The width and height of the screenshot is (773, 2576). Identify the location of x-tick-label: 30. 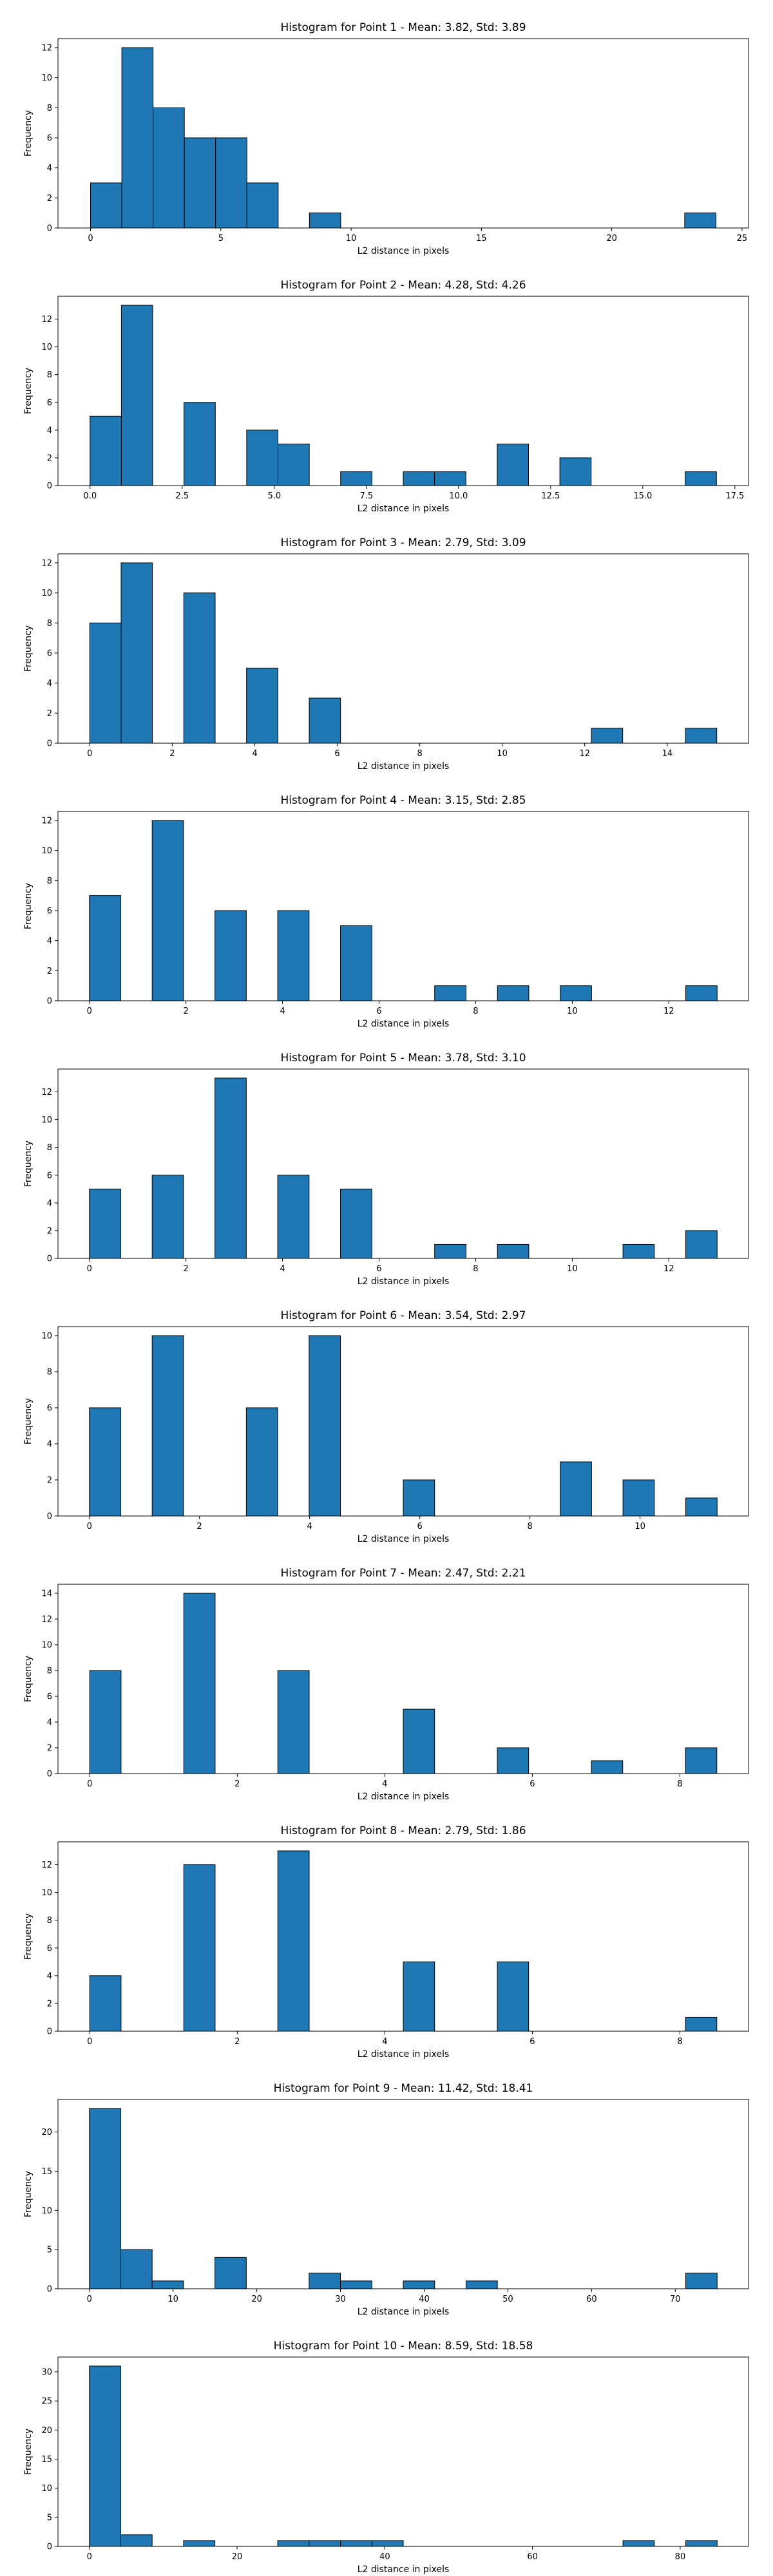
(340, 2299).